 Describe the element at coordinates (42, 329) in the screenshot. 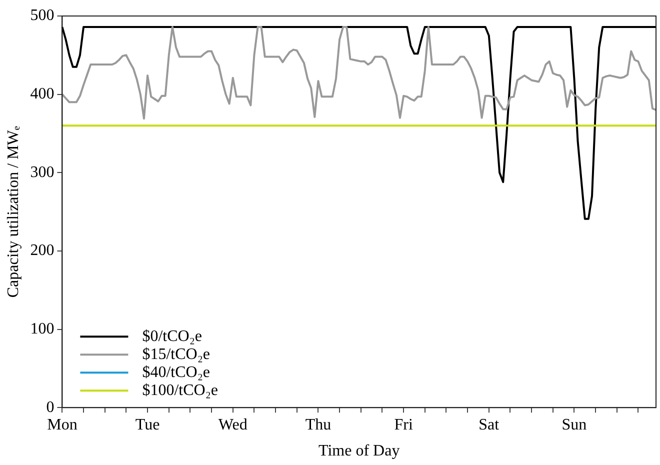

I see `y-tick-label: 100` at that location.